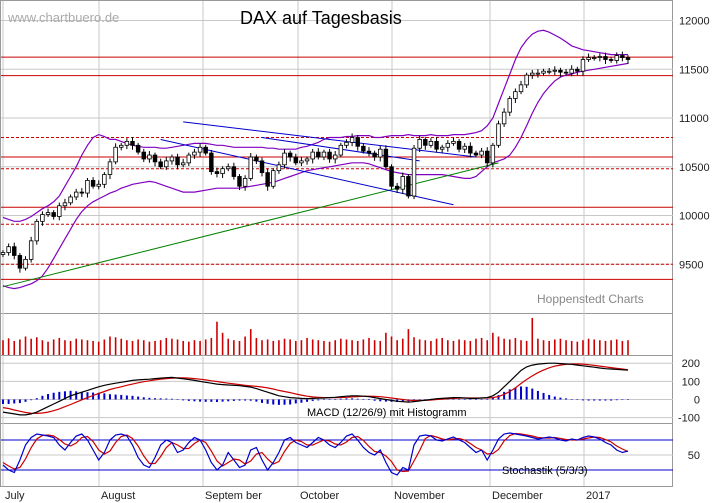  What do you see at coordinates (598, 496) in the screenshot?
I see `month-label: 2017` at bounding box center [598, 496].